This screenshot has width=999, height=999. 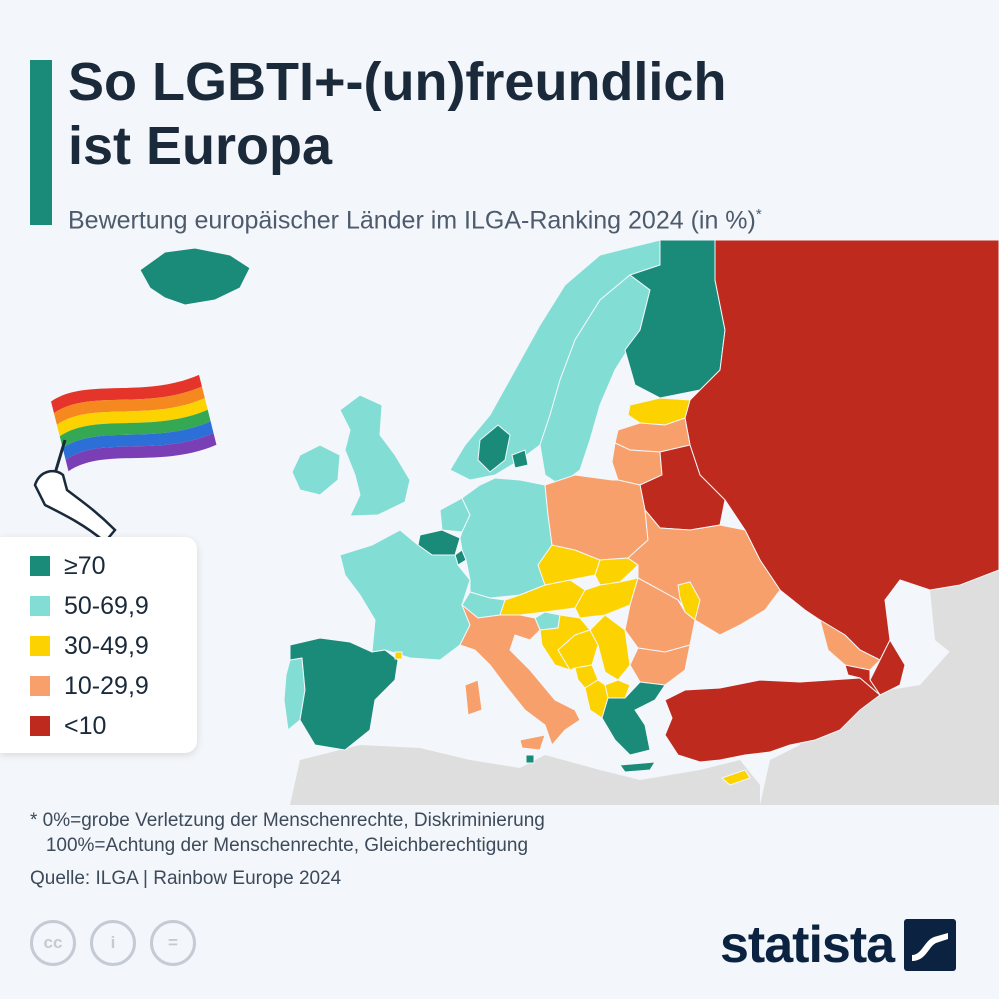 I want to click on legend-label-2: 50-69,9, so click(x=106, y=605).